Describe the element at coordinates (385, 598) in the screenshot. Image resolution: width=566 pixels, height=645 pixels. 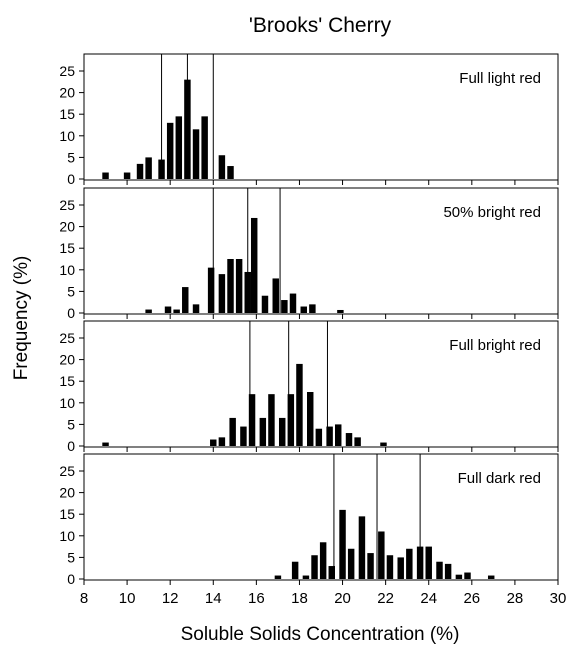
I see `x-tick-label: 22` at that location.